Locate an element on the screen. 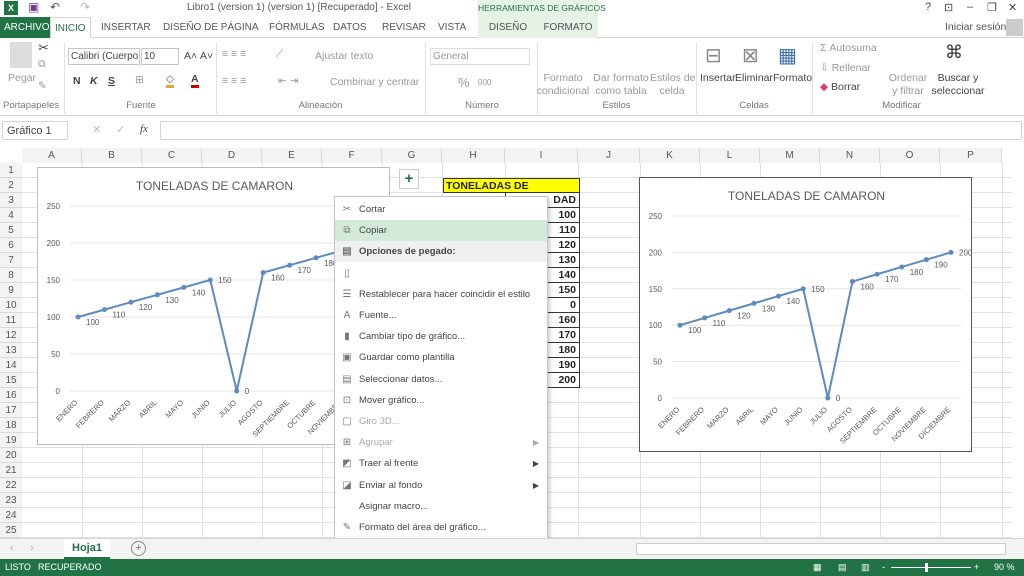  row-header-17: 17 is located at coordinates (11, 410).